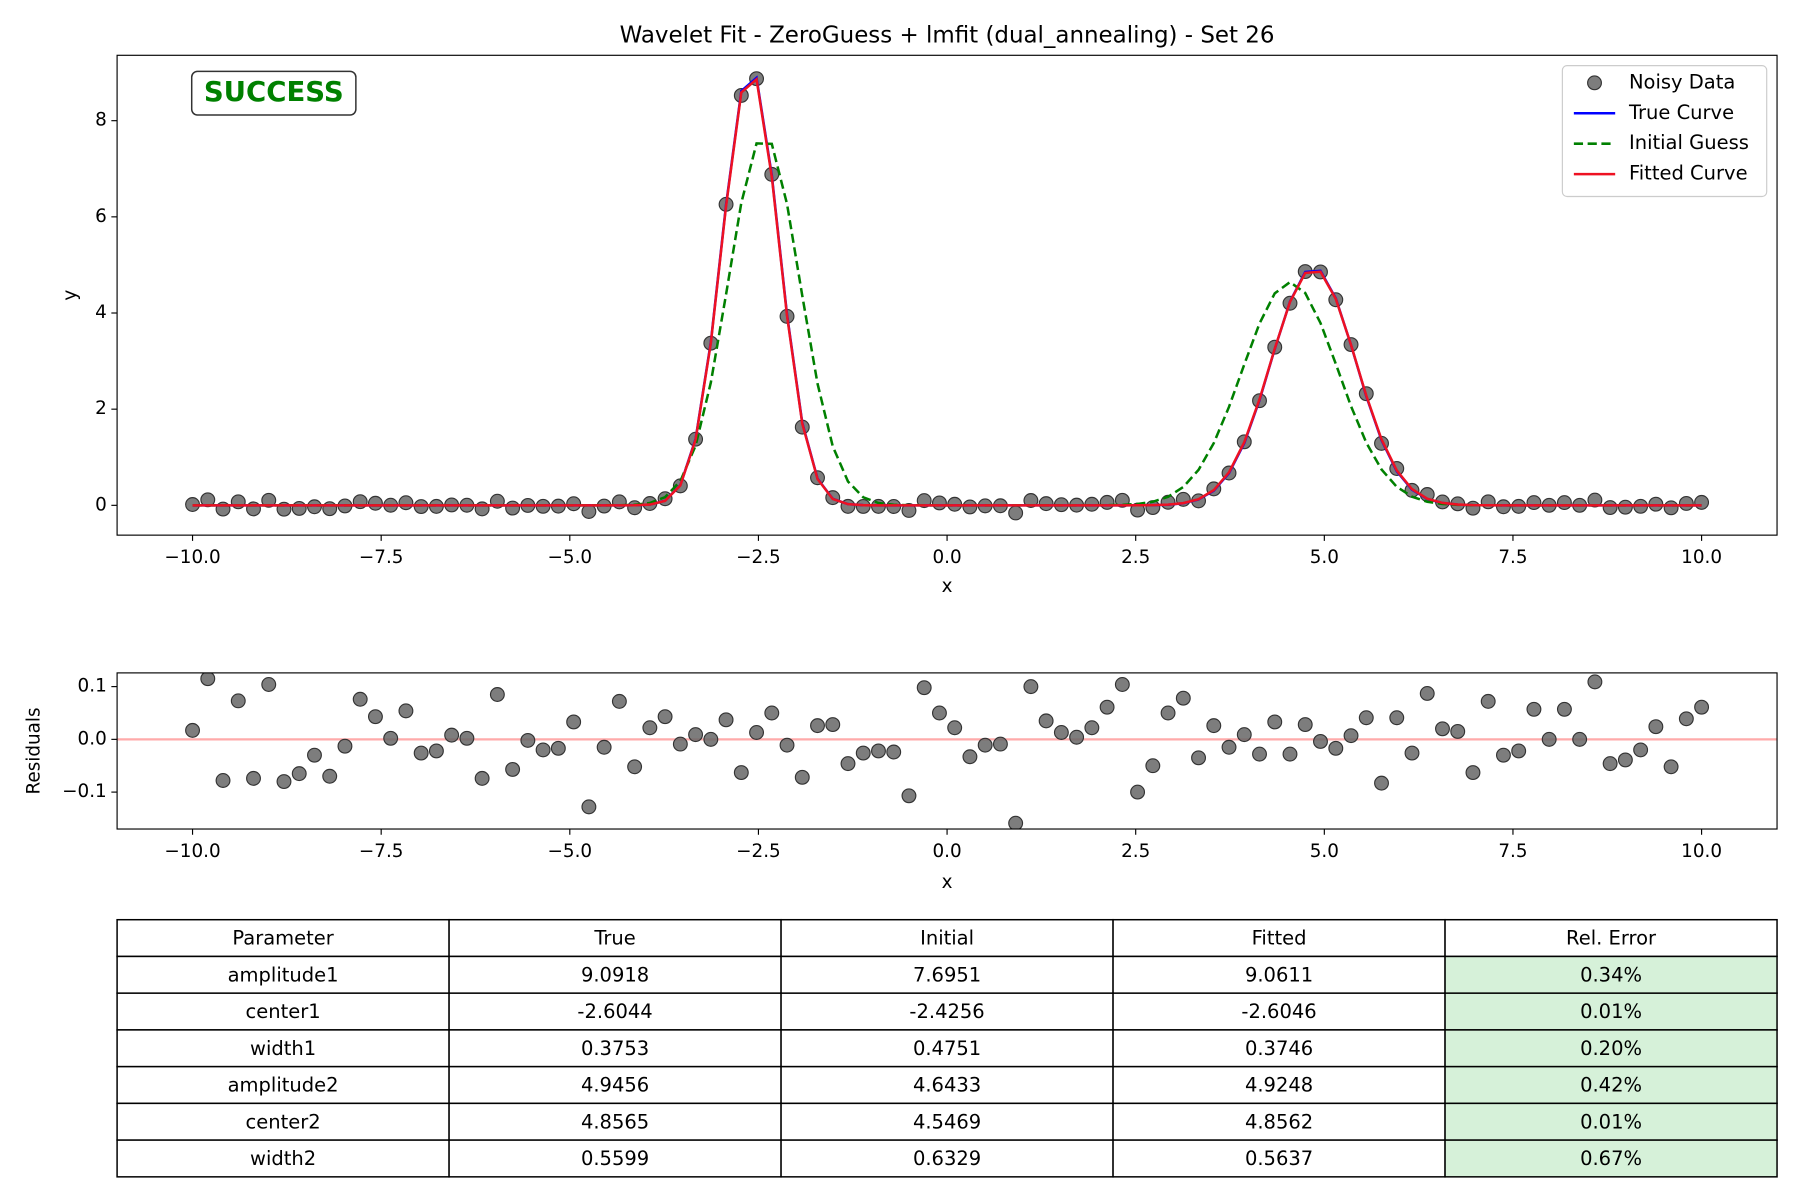 The width and height of the screenshot is (1800, 1200). What do you see at coordinates (101, 408) in the screenshot?
I see `y-tick-label: 2` at bounding box center [101, 408].